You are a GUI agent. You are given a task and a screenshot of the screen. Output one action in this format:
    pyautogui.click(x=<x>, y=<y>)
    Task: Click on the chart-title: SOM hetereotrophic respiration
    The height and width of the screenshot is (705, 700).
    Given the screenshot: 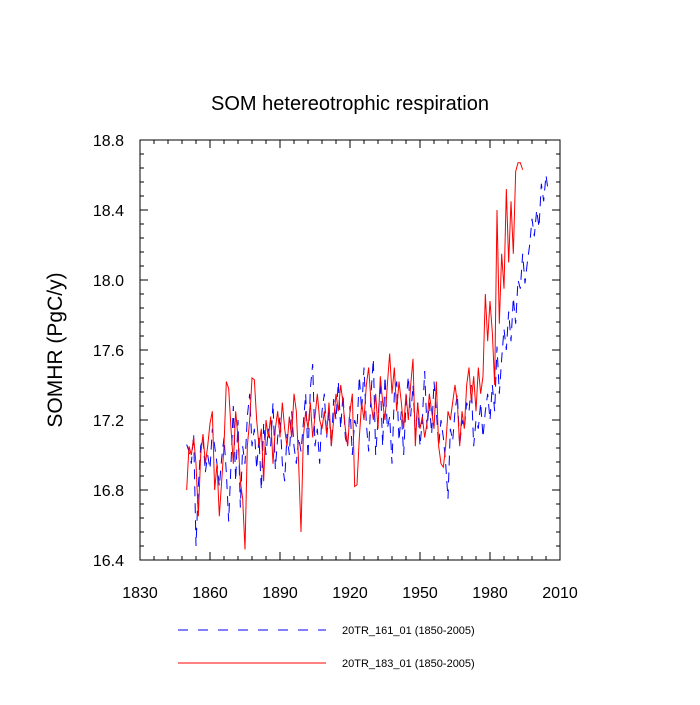 What is the action you would take?
    pyautogui.click(x=350, y=104)
    